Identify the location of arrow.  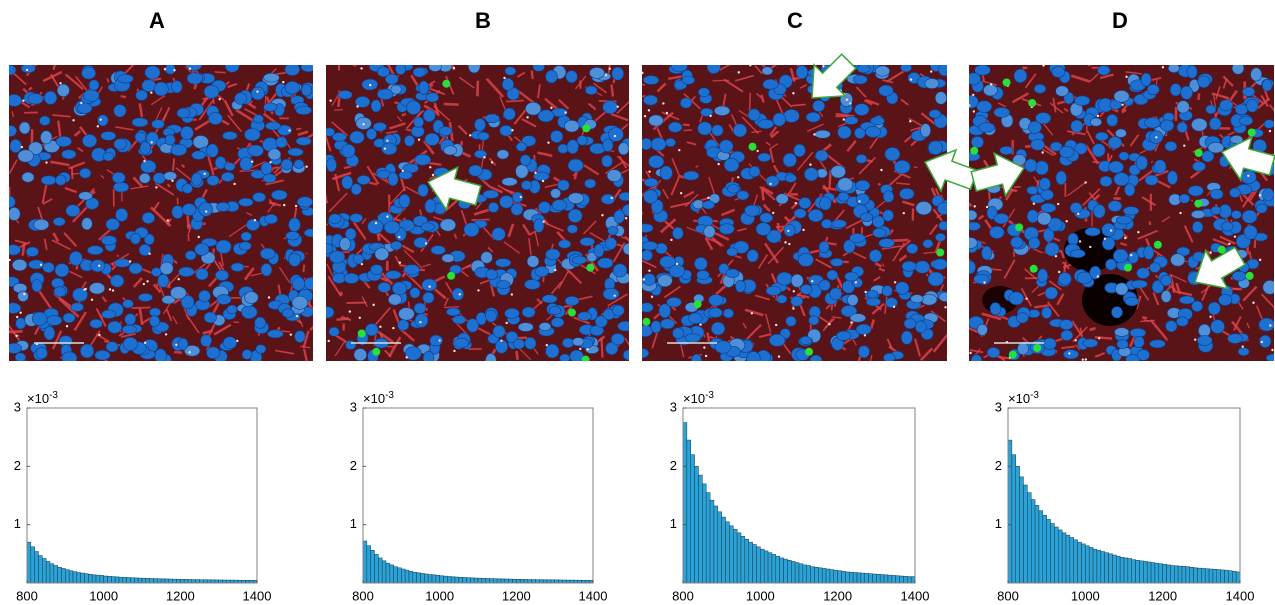
(1247, 158).